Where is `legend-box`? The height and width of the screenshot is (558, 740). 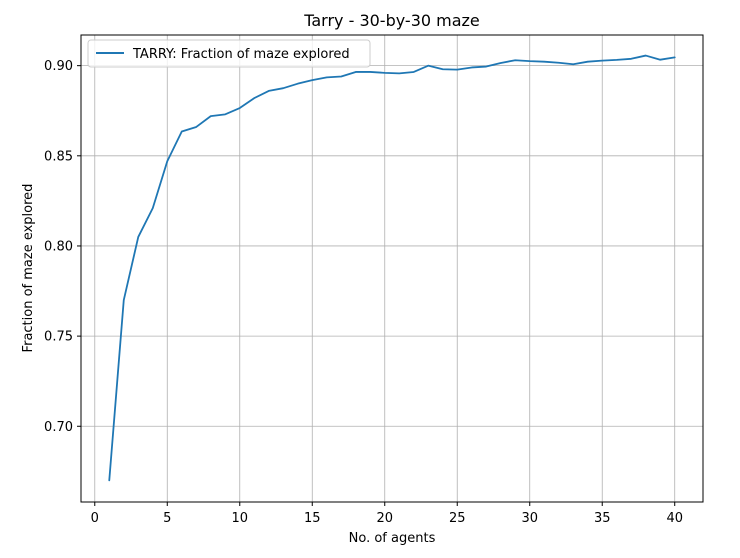
legend-box is located at coordinates (229, 53).